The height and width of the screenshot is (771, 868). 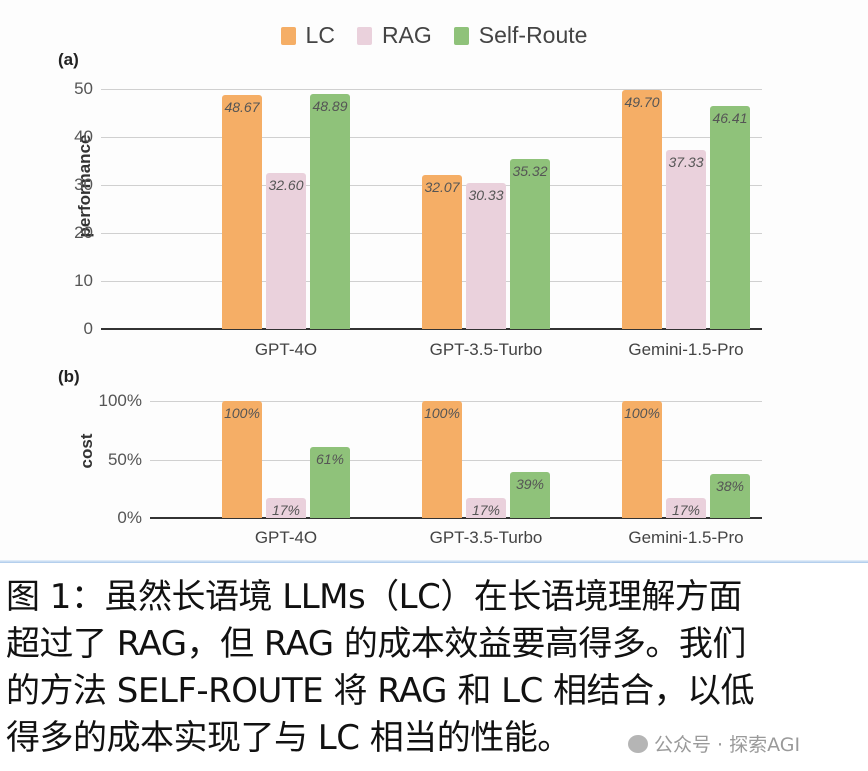 I want to click on legend-item-self-route: Self-Route, so click(x=520, y=35).